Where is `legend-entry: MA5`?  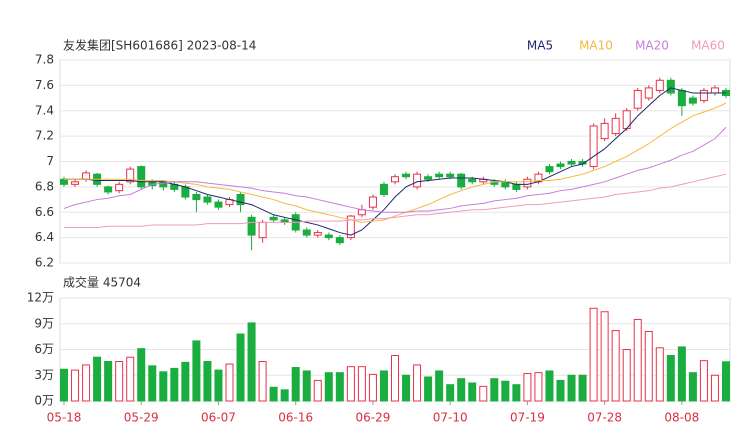 legend-entry: MA5 is located at coordinates (540, 46).